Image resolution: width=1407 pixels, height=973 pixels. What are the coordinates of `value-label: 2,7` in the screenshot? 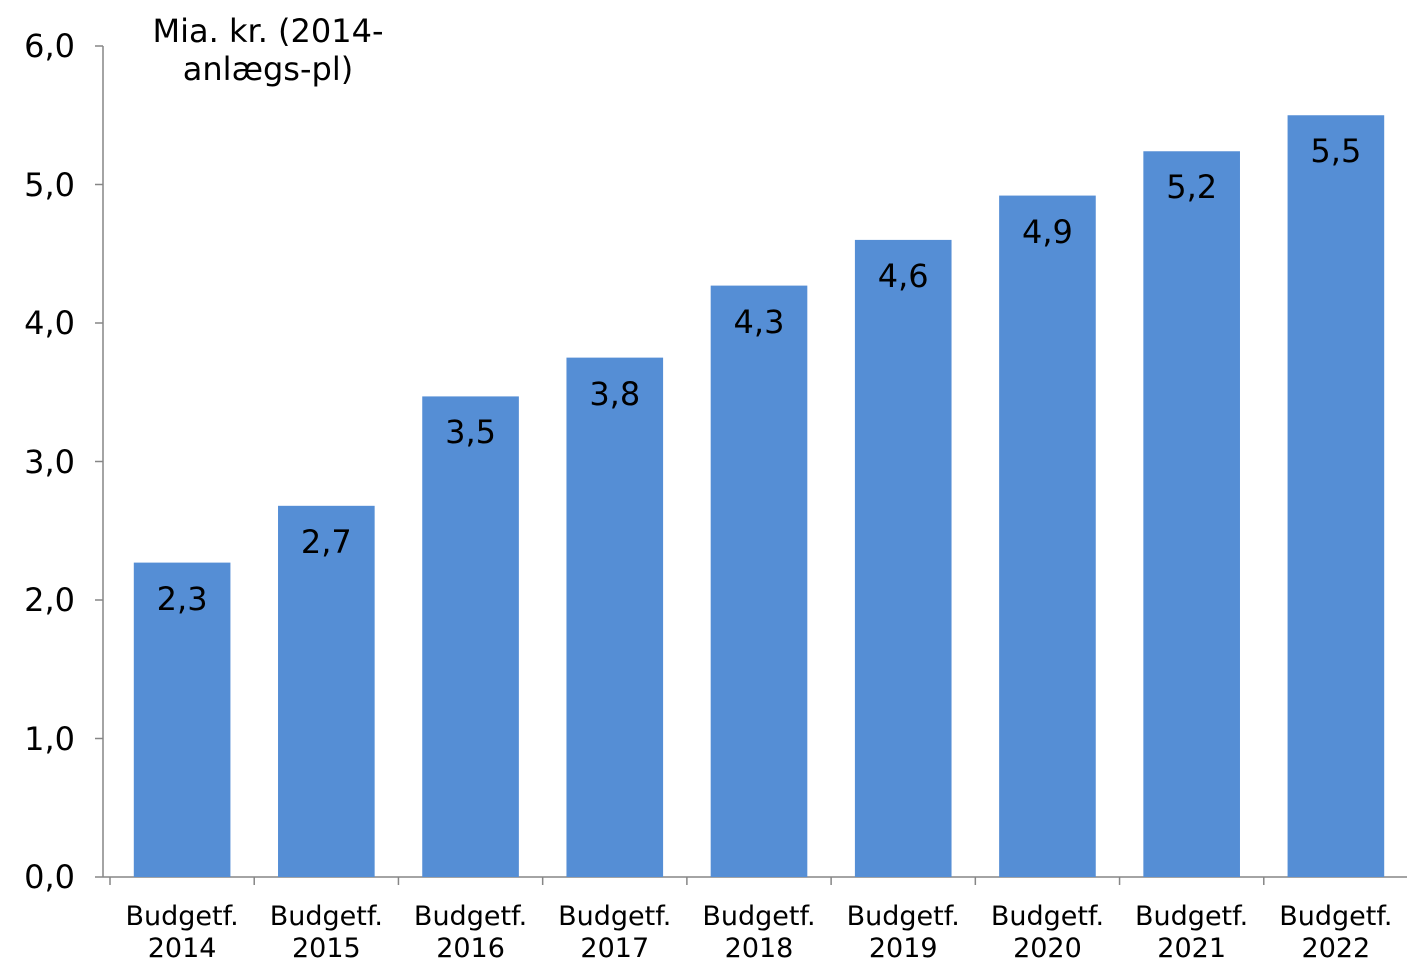 It's located at (326, 541).